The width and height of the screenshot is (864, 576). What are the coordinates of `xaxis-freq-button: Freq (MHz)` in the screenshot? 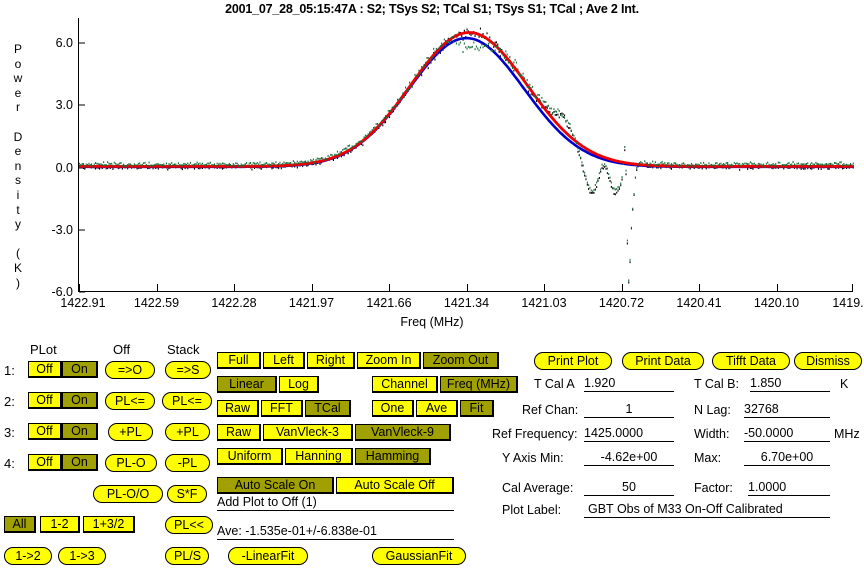 It's located at (479, 384).